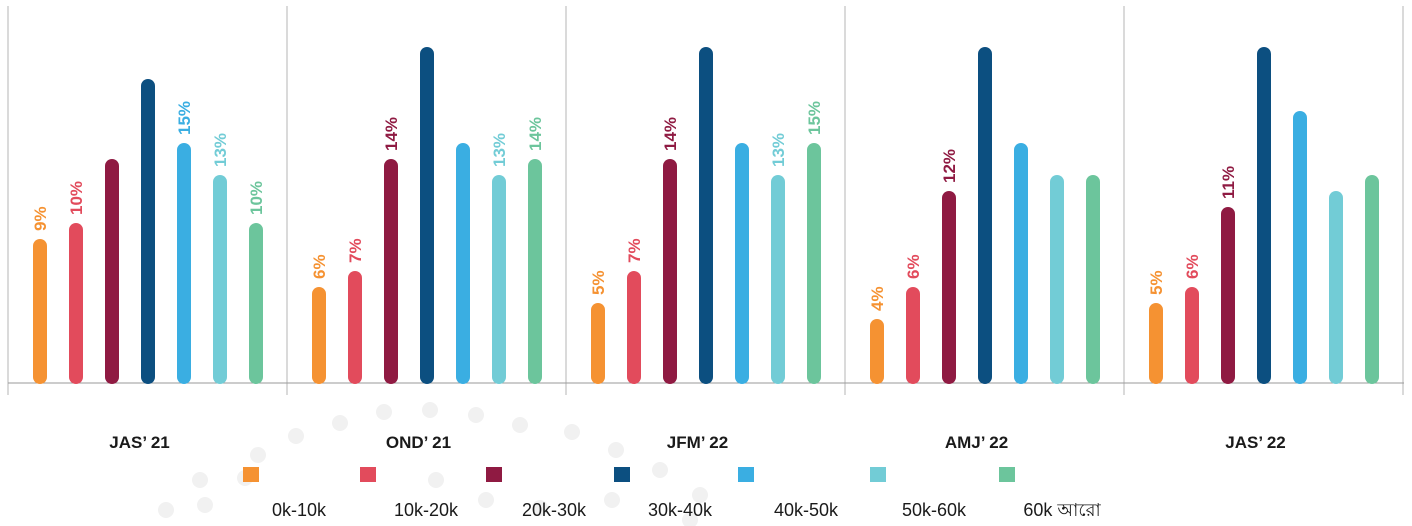 The image size is (1412, 526). Describe the element at coordinates (433, 464) in the screenshot. I see `background-dot-pattern` at that location.